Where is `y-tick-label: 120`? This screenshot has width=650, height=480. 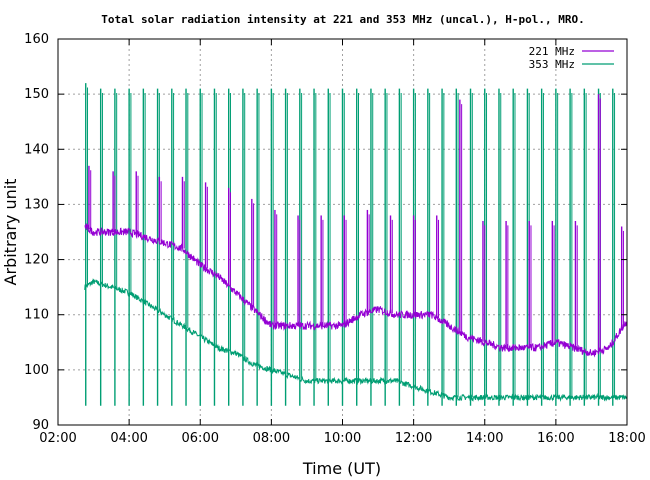
y-tick-label: 120 is located at coordinates (36, 260).